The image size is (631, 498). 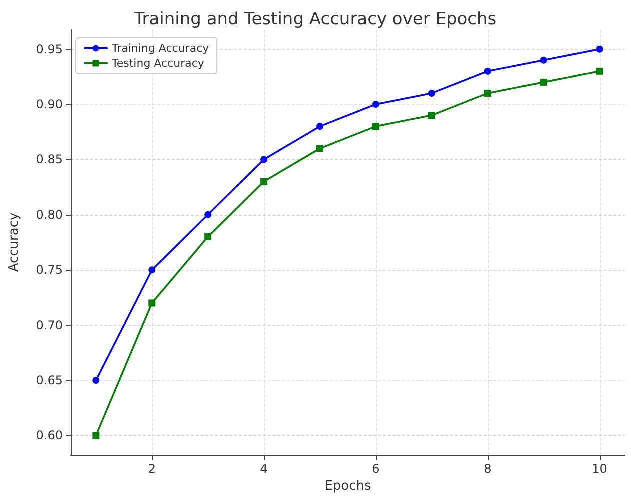 What do you see at coordinates (49, 215) in the screenshot?
I see `y-tick-label: 0.80` at bounding box center [49, 215].